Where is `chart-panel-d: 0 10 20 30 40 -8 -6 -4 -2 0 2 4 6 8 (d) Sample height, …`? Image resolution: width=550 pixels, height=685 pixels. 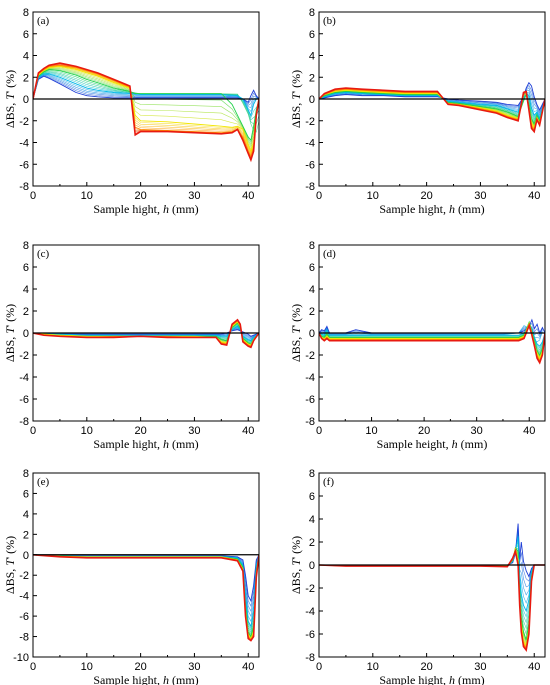 chart-panel-d: 0 10 20 30 40 -8 -6 -4 -2 0 2 4 6 8 (d) Sample height, … is located at coordinates (417, 345).